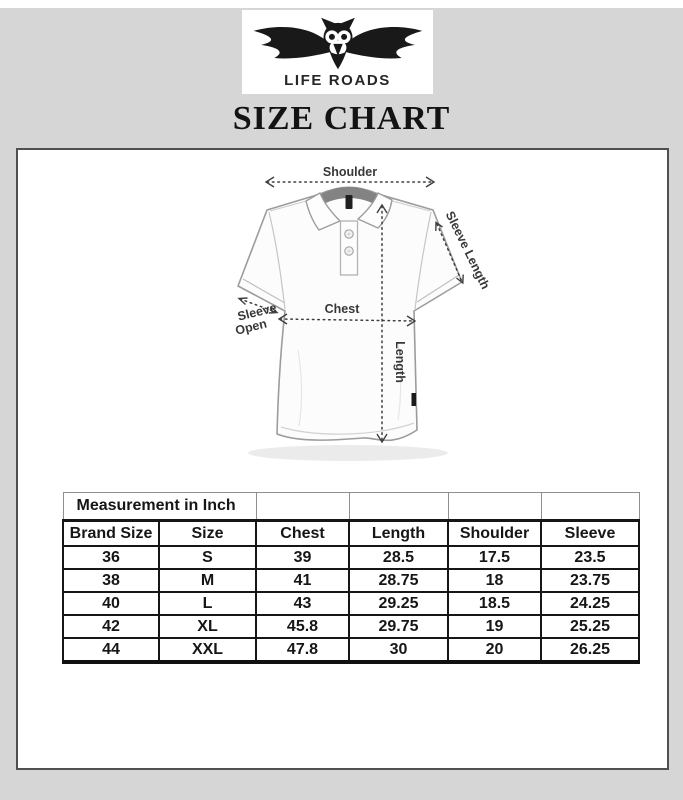 The image size is (683, 800). What do you see at coordinates (111, 603) in the screenshot?
I see `cell: 40` at bounding box center [111, 603].